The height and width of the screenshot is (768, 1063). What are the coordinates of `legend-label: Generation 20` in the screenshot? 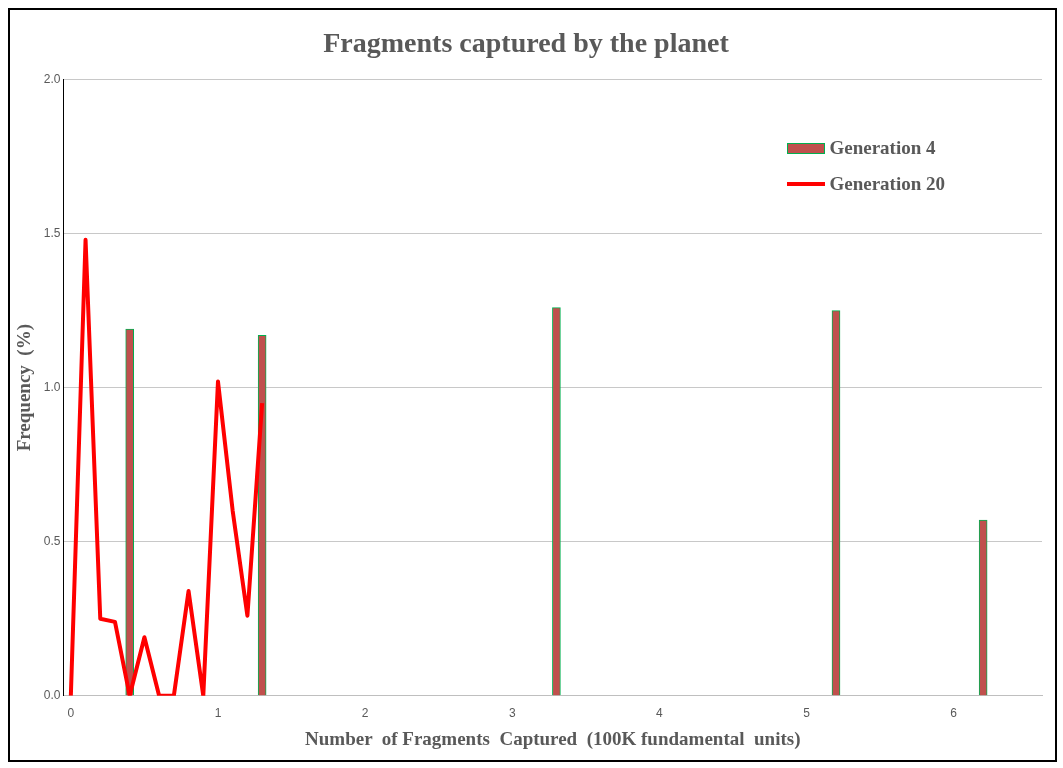 It's located at (887, 184).